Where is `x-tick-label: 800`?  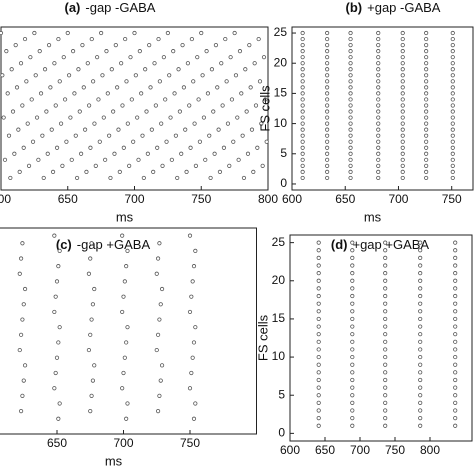 x-tick-label: 800 is located at coordinates (268, 199).